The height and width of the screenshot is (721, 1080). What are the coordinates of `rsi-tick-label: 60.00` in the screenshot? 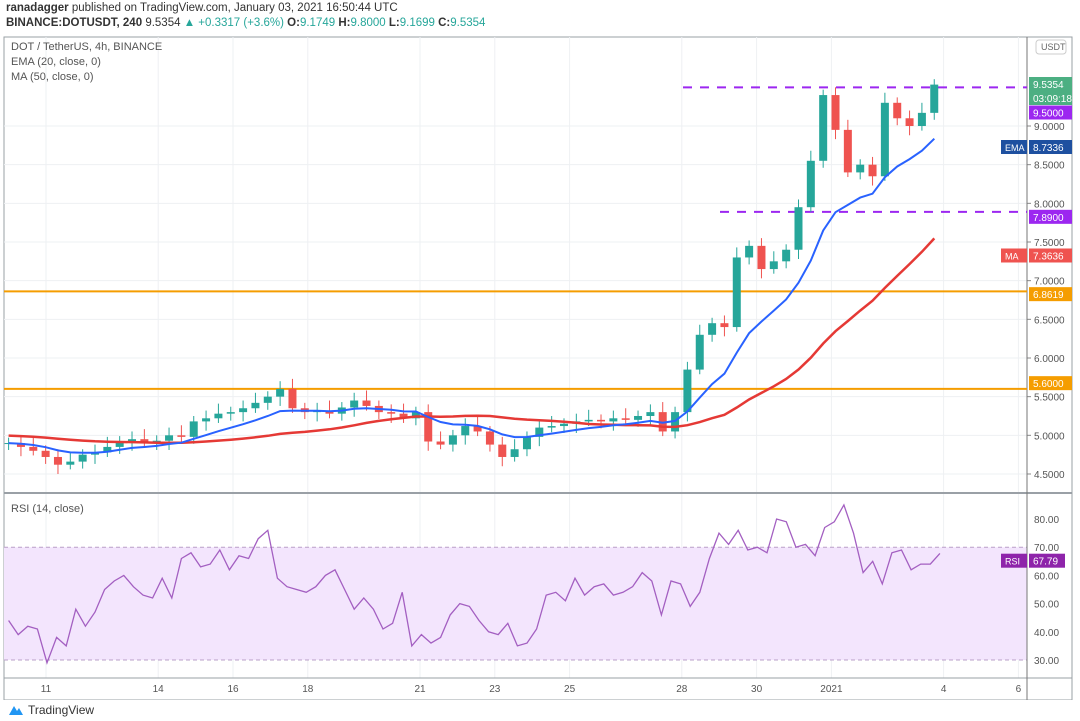 It's located at (1046, 576).